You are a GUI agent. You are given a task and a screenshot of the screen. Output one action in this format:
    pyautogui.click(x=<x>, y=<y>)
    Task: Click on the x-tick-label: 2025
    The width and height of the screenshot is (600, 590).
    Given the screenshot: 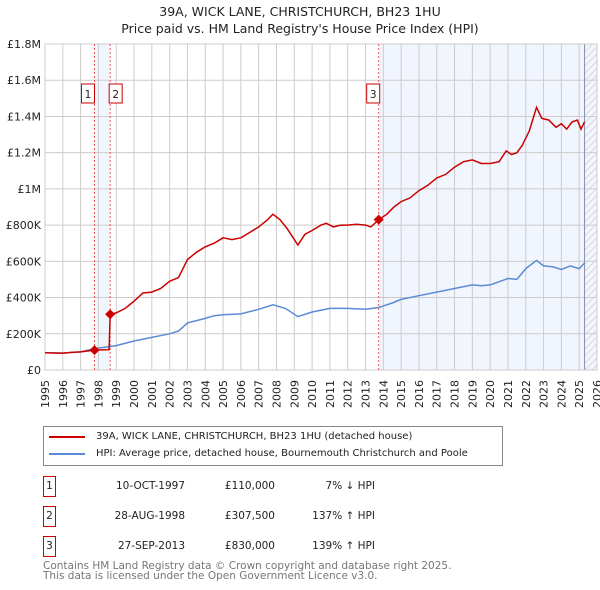 What is the action you would take?
    pyautogui.click(x=579, y=394)
    